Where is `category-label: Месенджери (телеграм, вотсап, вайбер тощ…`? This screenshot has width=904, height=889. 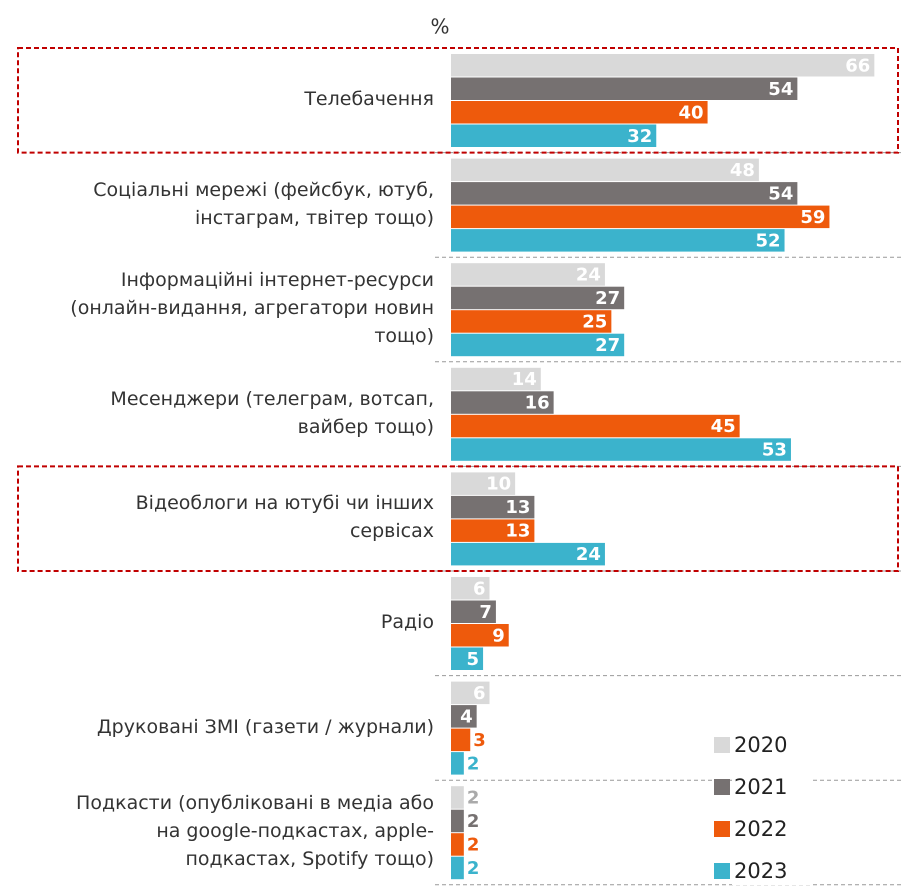 category-label: Месенджери (телеграм, вотсап, вайбер тощ… is located at coordinates (272, 412).